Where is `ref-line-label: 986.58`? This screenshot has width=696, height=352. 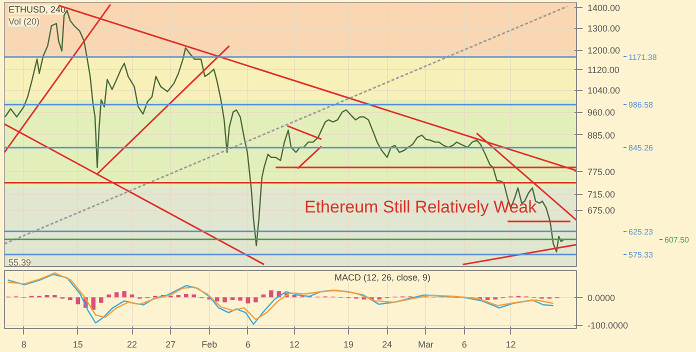 ref-line-label: 986.58 is located at coordinates (641, 105).